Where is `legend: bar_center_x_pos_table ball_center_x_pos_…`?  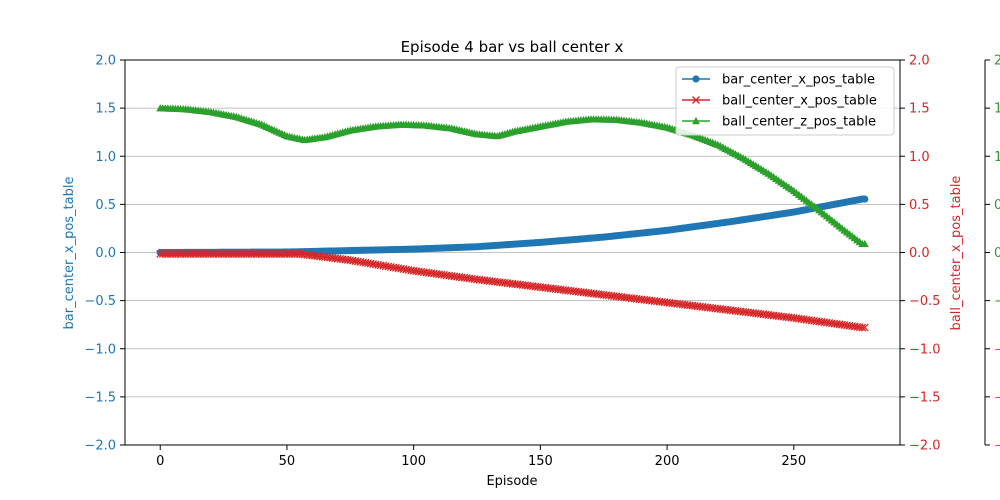
legend: bar_center_x_pos_table ball_center_x_pos_… is located at coordinates (785, 101).